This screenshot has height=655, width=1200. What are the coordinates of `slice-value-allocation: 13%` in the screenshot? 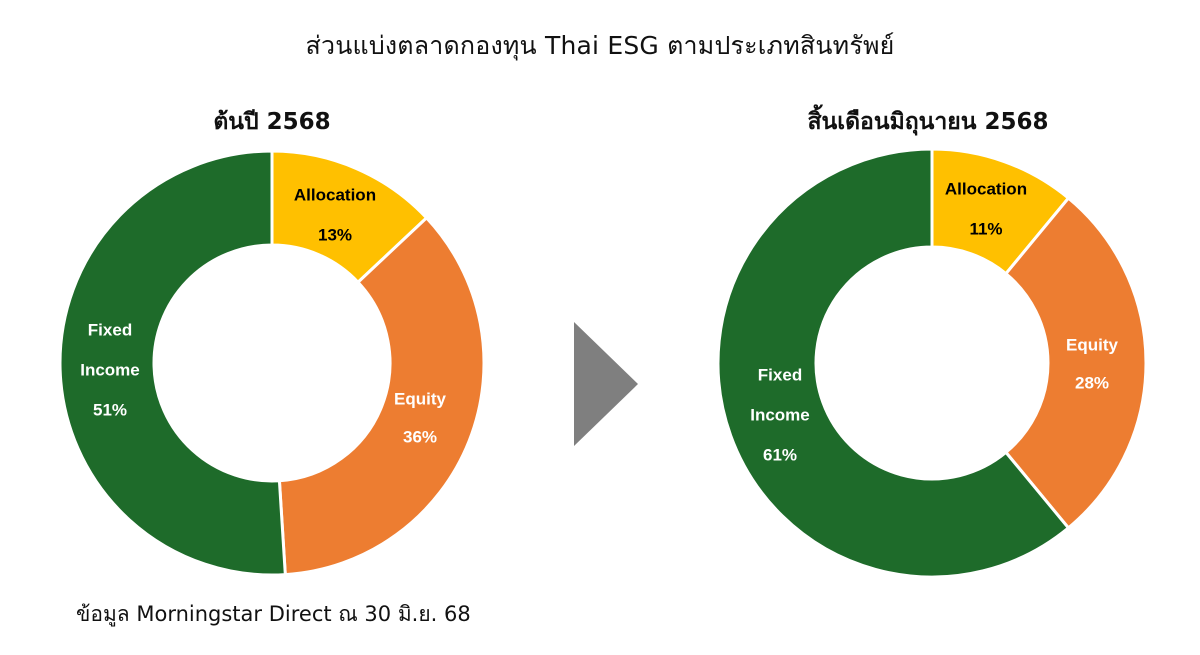 It's located at (335, 234).